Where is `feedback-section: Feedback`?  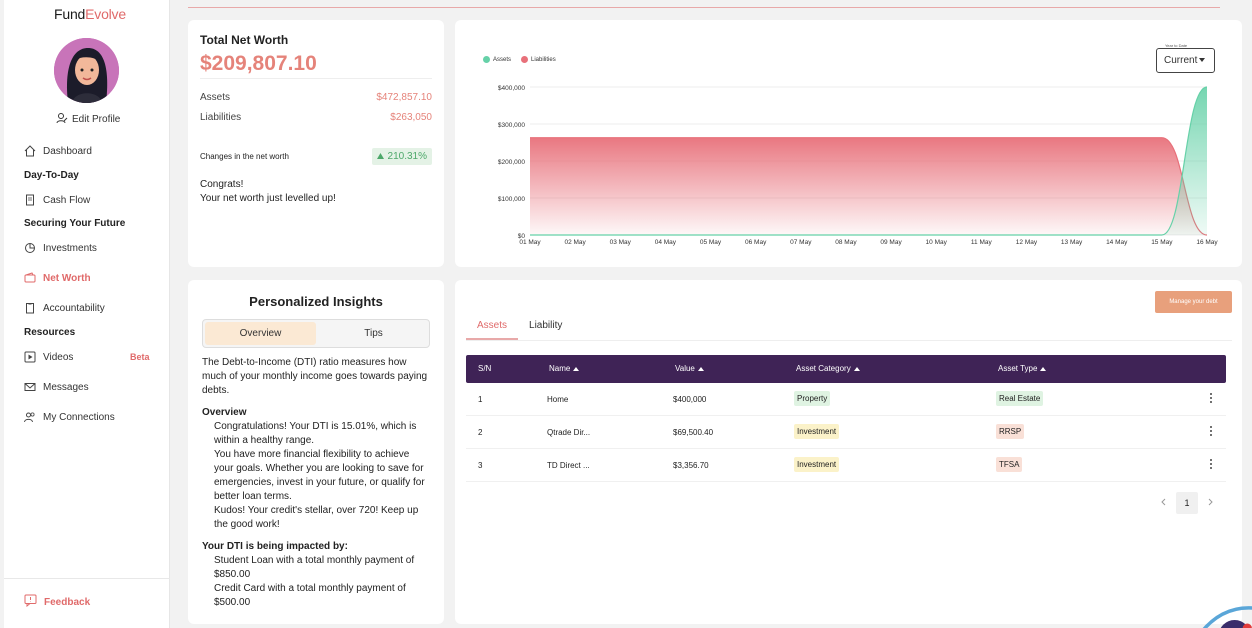
feedback-section: Feedback is located at coordinates (87, 600).